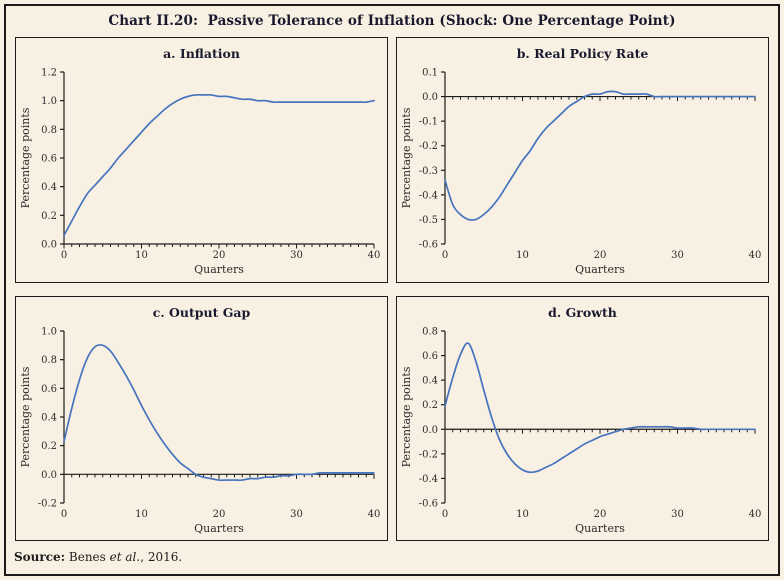  What do you see at coordinates (161, 557) in the screenshot?
I see `source-year: , 2016.` at bounding box center [161, 557].